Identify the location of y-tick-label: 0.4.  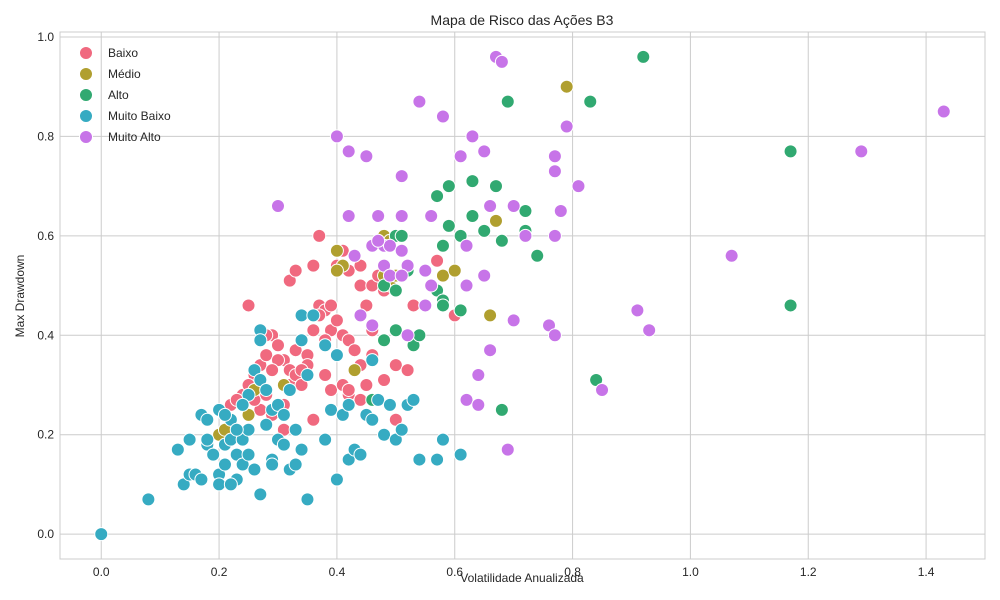
(45, 335).